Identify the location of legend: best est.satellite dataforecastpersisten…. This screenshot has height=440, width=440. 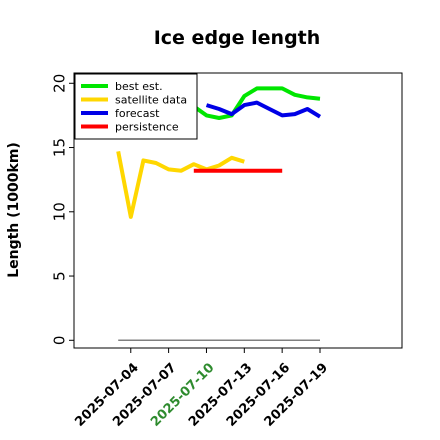
(136, 106).